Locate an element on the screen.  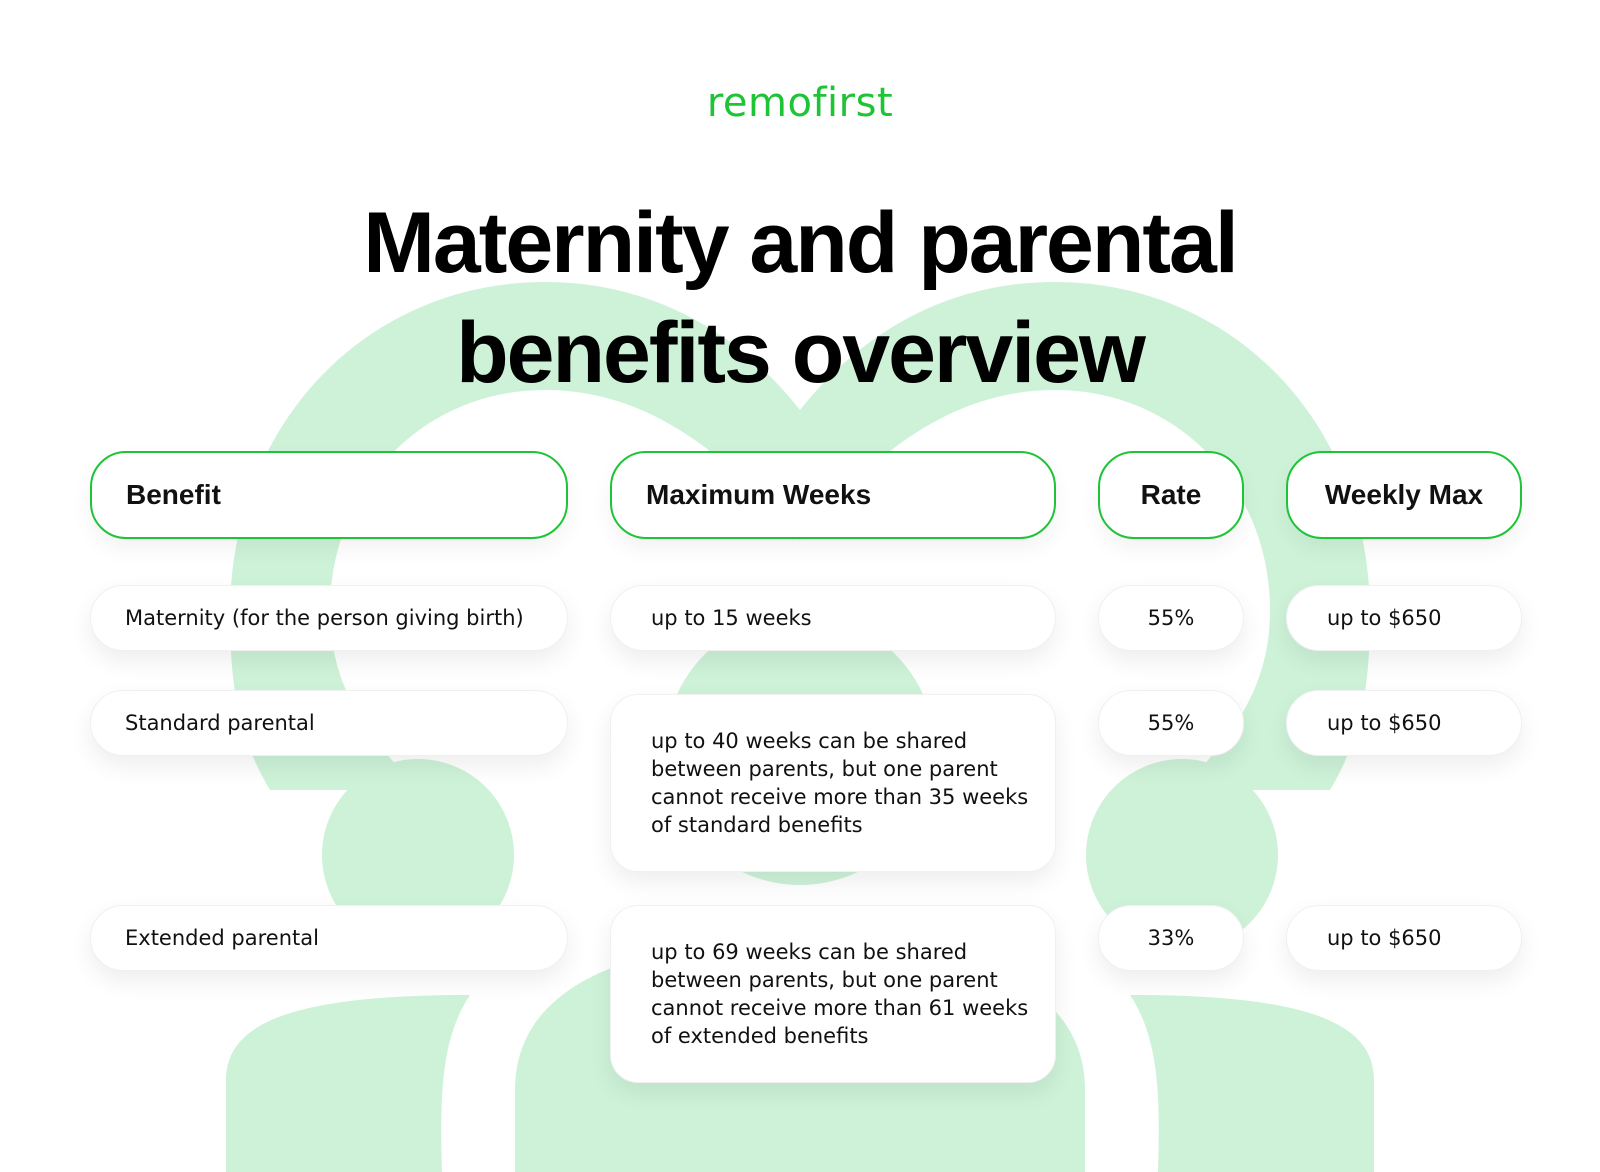
left-person-head-icon is located at coordinates (418, 855).